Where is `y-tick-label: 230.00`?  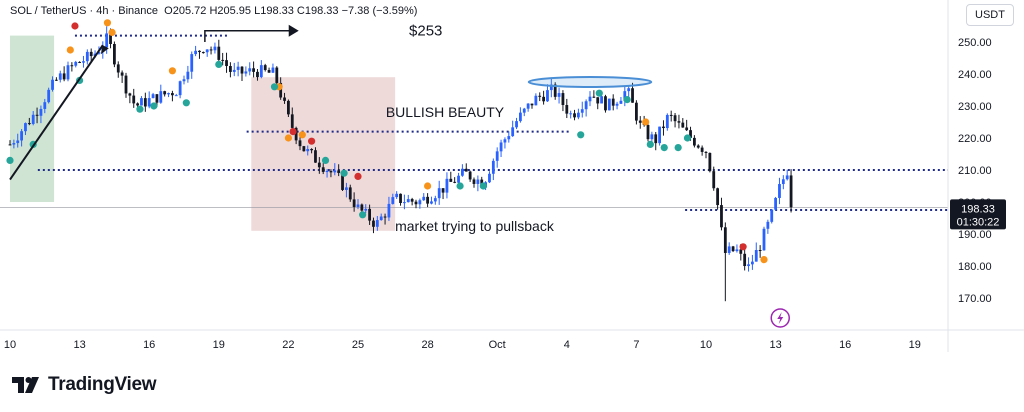
y-tick-label: 230.00 is located at coordinates (975, 107).